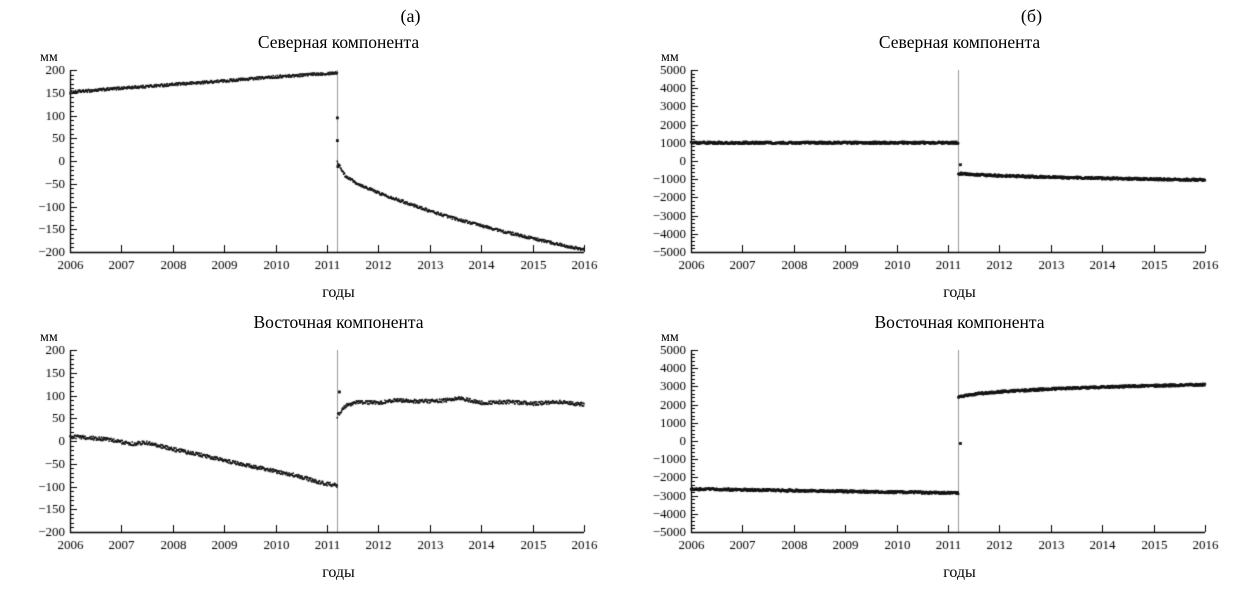  Describe the element at coordinates (410, 16) in the screenshot. I see `panel-a-label: (а)` at that location.